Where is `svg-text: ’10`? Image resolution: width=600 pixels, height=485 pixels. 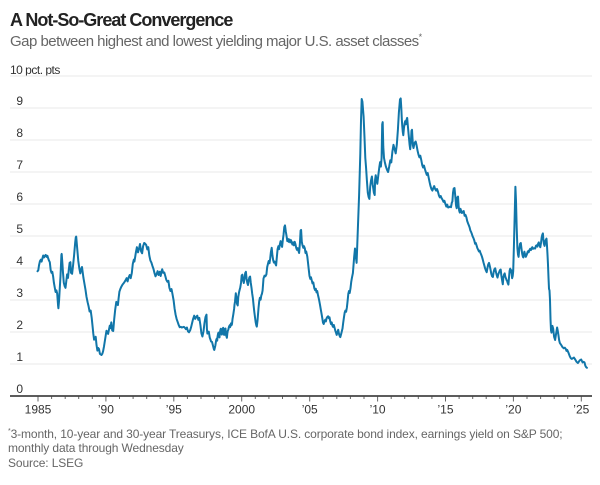
svg-text: ’10 is located at coordinates (378, 410).